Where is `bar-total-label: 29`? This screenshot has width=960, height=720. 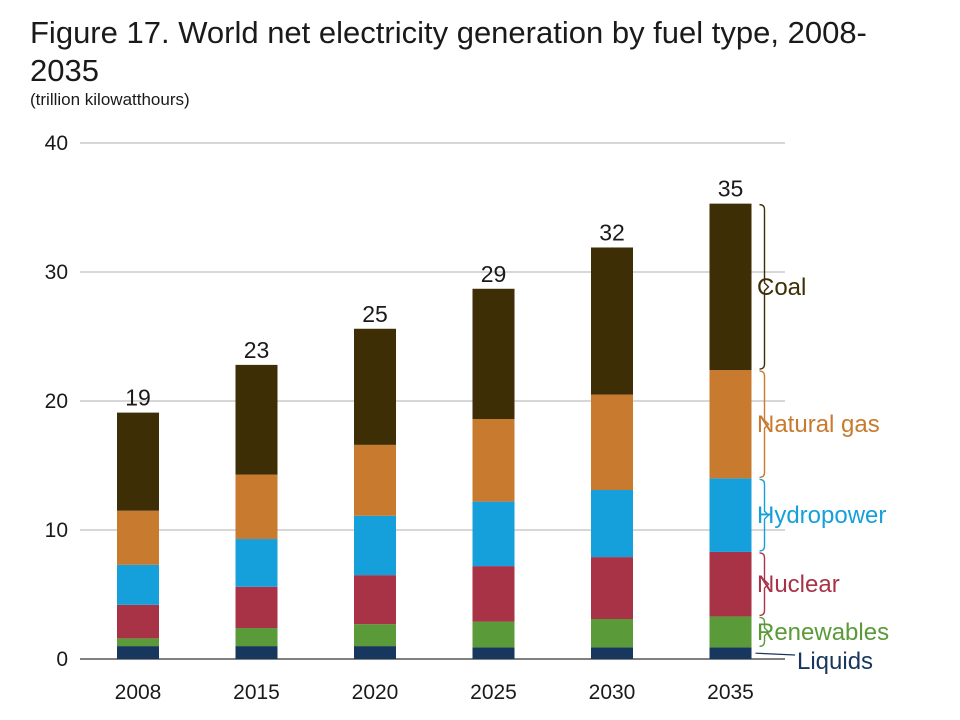
bar-total-label: 29 is located at coordinates (494, 274).